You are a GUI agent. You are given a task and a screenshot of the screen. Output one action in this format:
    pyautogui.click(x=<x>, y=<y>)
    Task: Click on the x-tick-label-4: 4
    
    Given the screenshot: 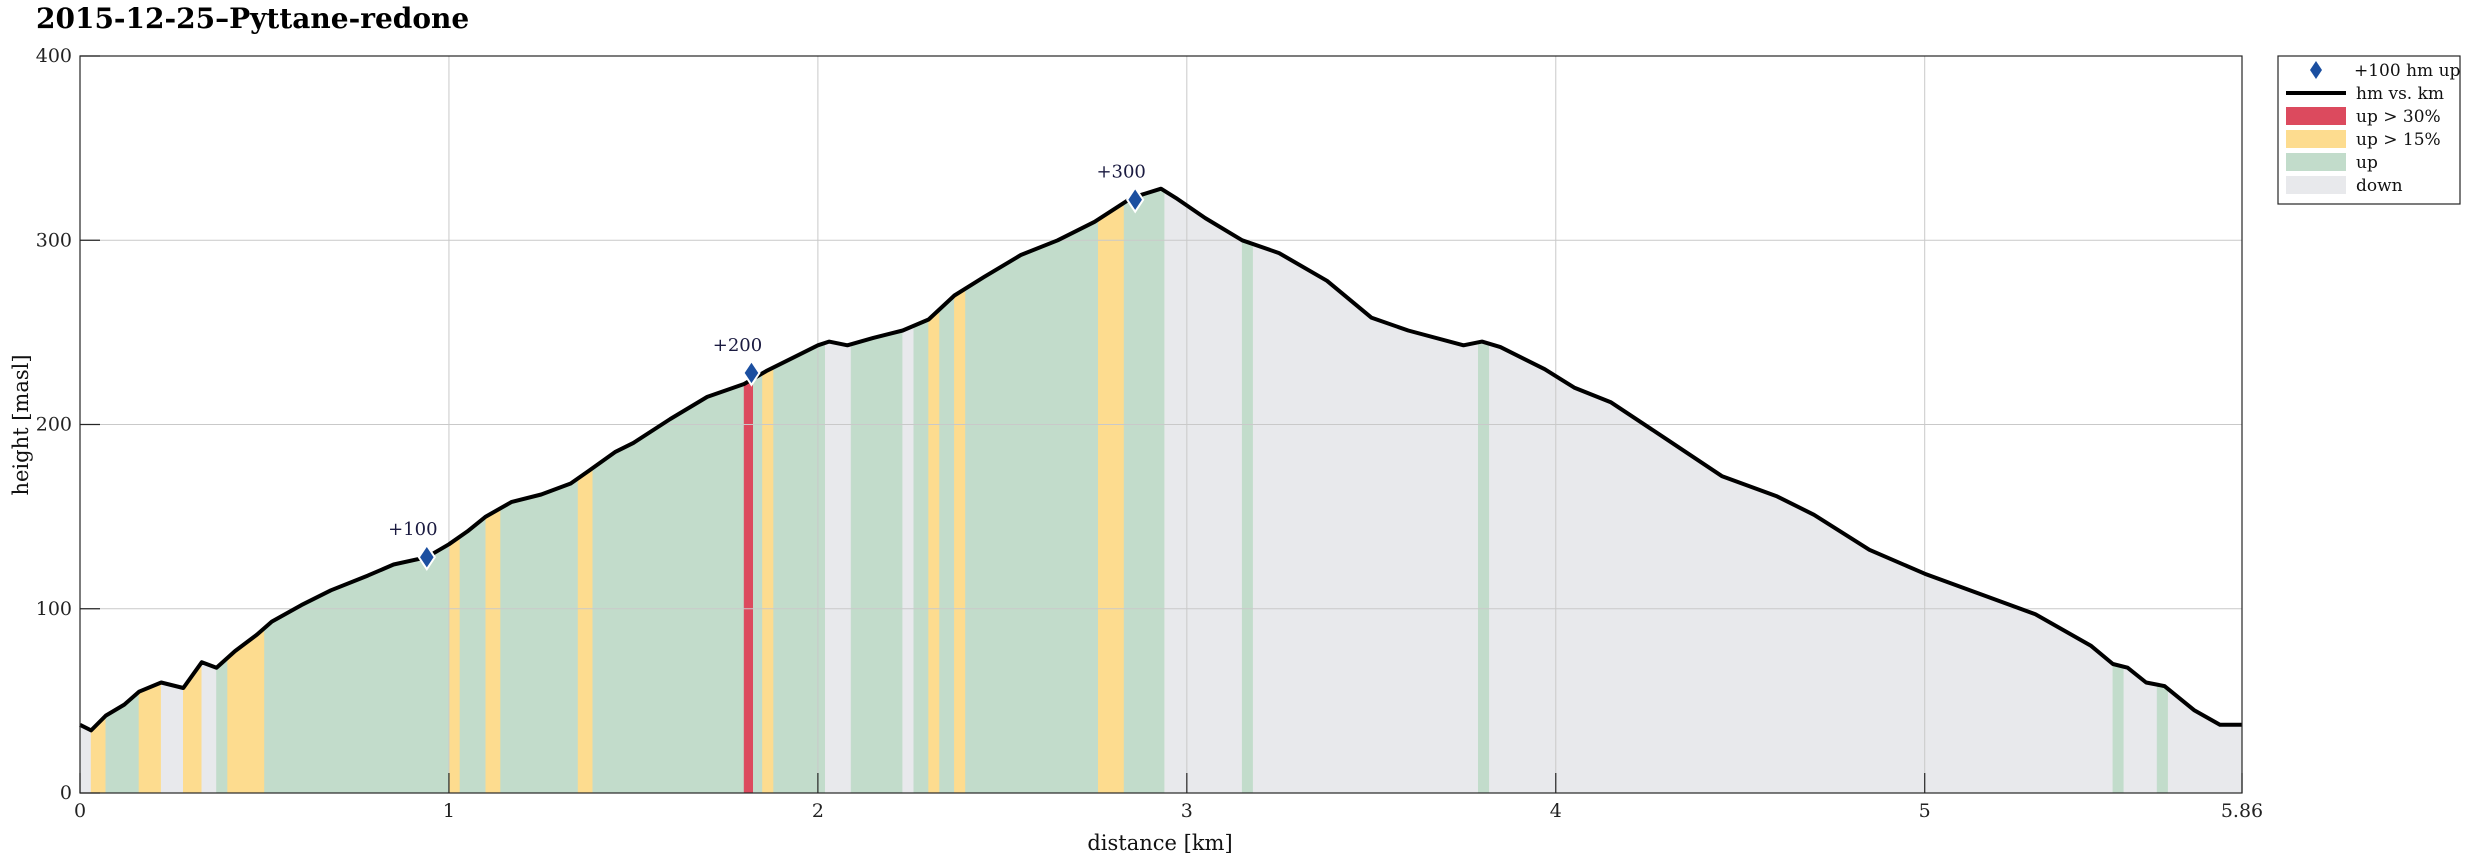 What is the action you would take?
    pyautogui.click(x=1556, y=811)
    